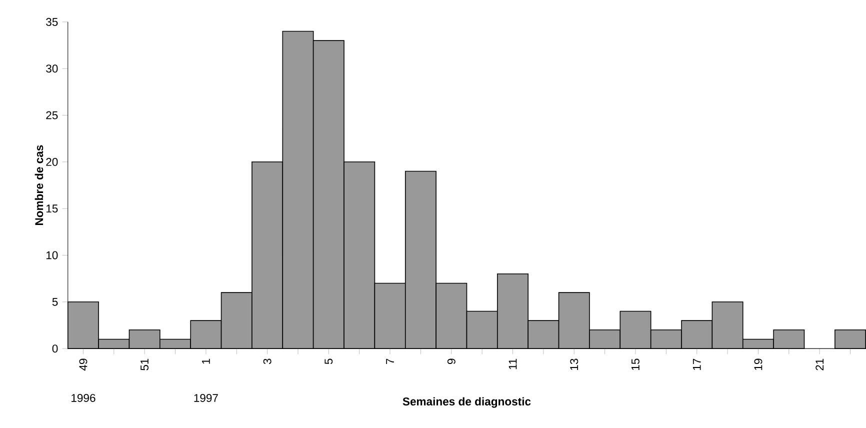 Image resolution: width=866 pixels, height=428 pixels. I want to click on y-tick-label: 5, so click(55, 302).